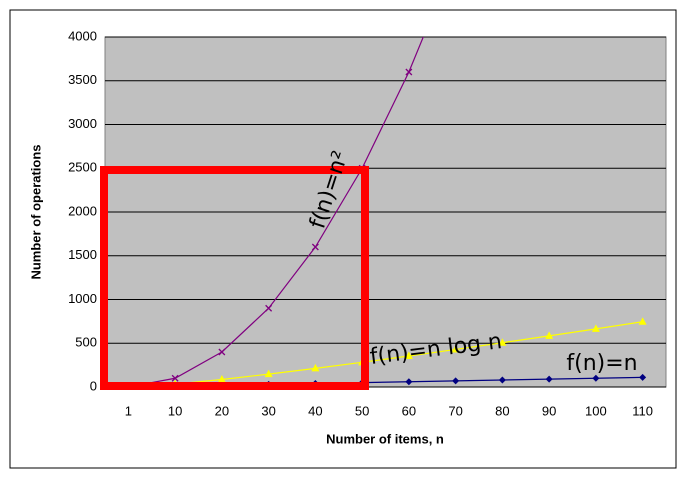 Image resolution: width=686 pixels, height=478 pixels. Describe the element at coordinates (82, 210) in the screenshot. I see `y-tick-label: 2000` at that location.